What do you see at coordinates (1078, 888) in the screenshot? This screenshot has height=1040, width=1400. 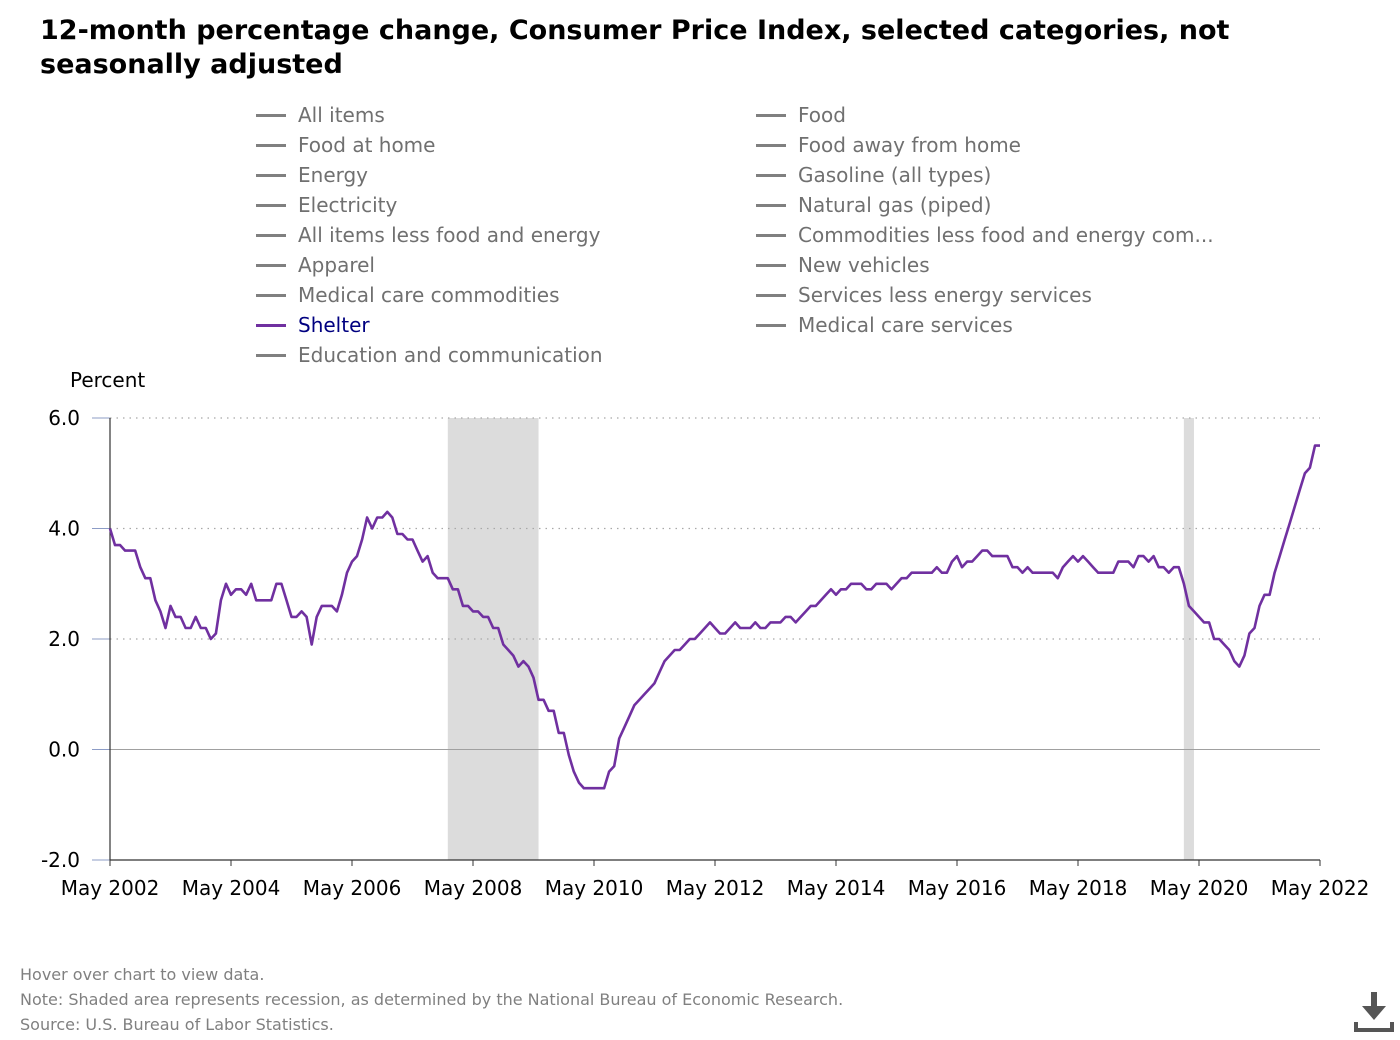 I see `x-tick-label: May 2018` at bounding box center [1078, 888].